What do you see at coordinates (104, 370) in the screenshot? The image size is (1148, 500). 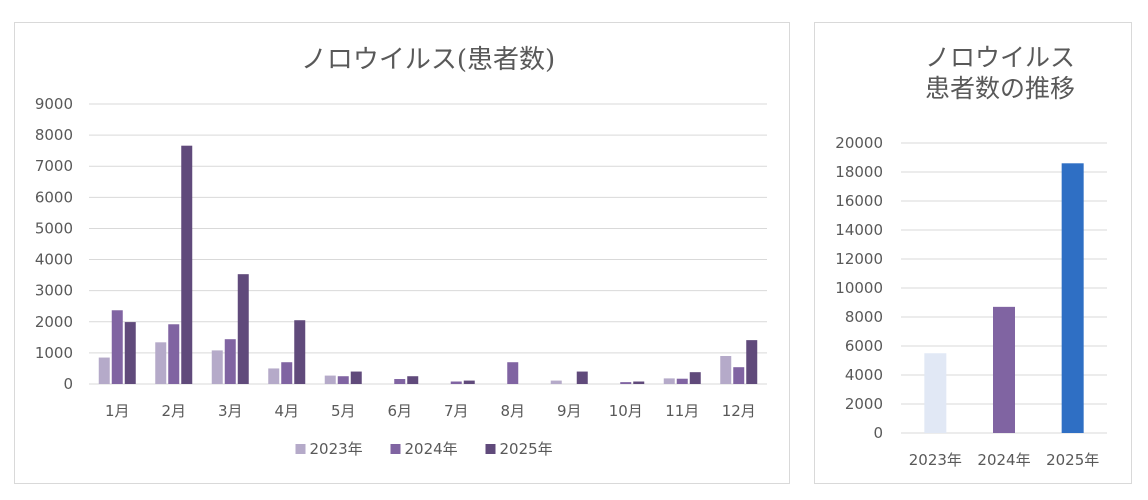 I see `bar-2023年-1月` at bounding box center [104, 370].